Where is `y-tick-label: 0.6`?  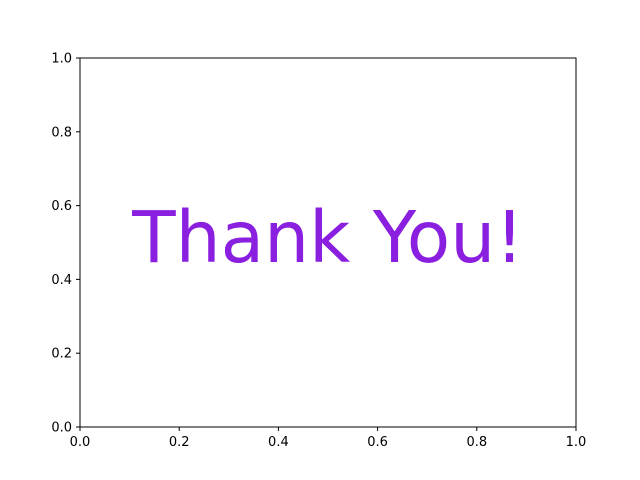 y-tick-label: 0.6 is located at coordinates (61, 206).